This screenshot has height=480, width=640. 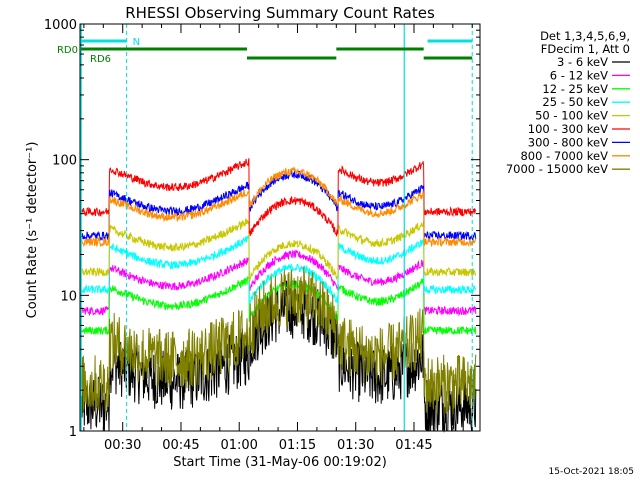 What do you see at coordinates (575, 89) in the screenshot?
I see `legend-entry: 12 - 25 keV` at bounding box center [575, 89].